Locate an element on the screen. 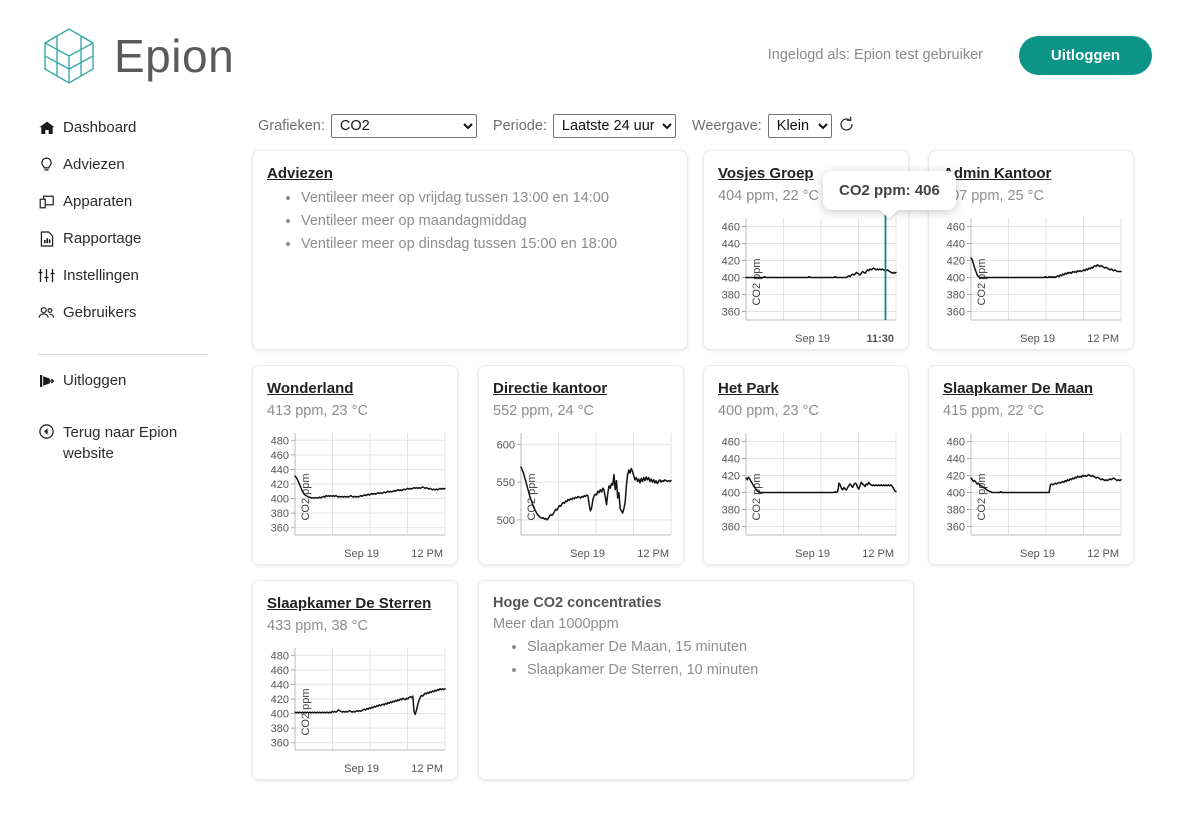 The image size is (1203, 830). card-title: Admin Kantoor is located at coordinates (997, 173).